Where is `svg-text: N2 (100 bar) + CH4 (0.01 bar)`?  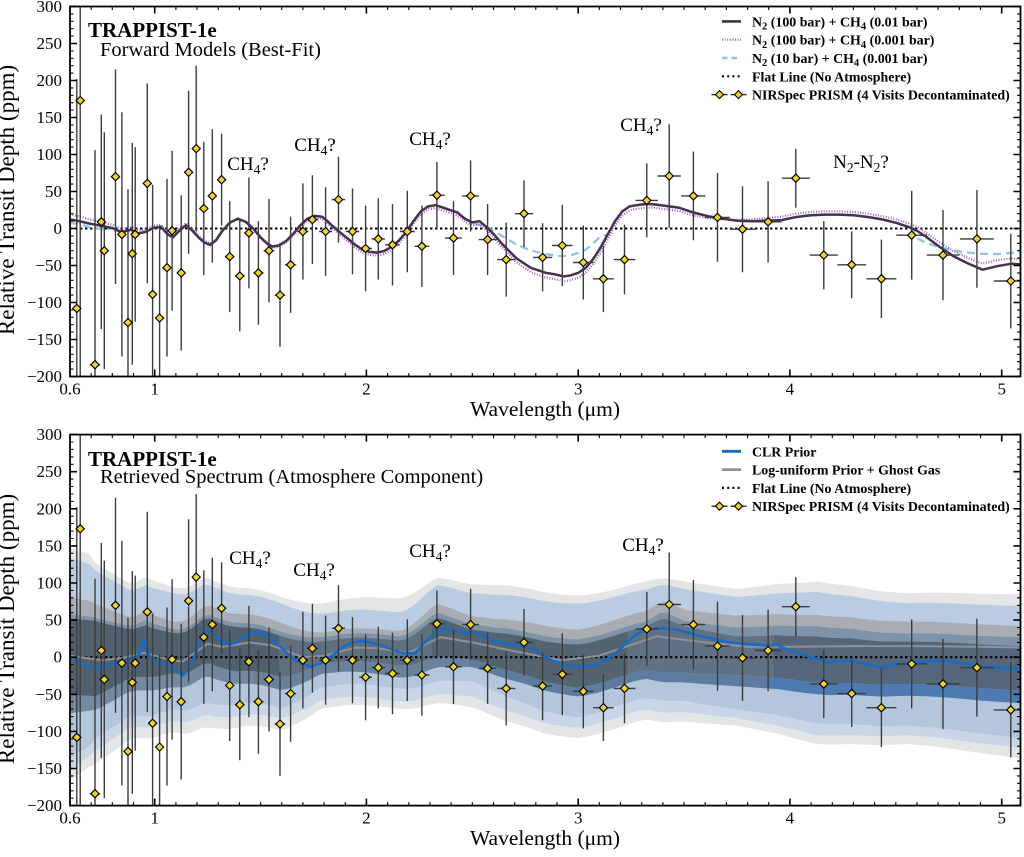 svg-text: N2 (100 bar) + CH4 (0.01 bar) is located at coordinates (840, 23).